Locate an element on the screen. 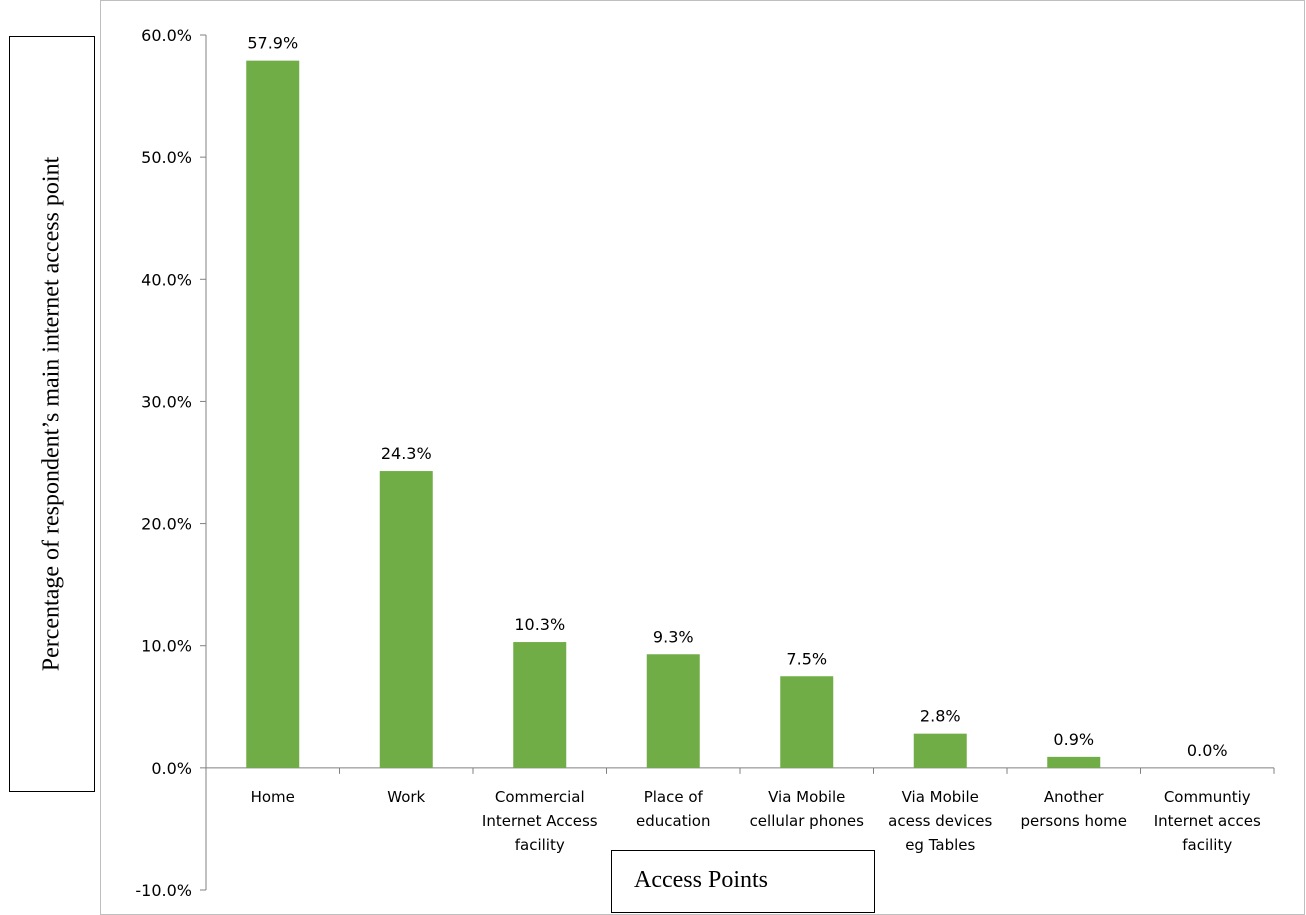 The width and height of the screenshot is (1306, 915). category-label-line: cellular phones is located at coordinates (807, 821).